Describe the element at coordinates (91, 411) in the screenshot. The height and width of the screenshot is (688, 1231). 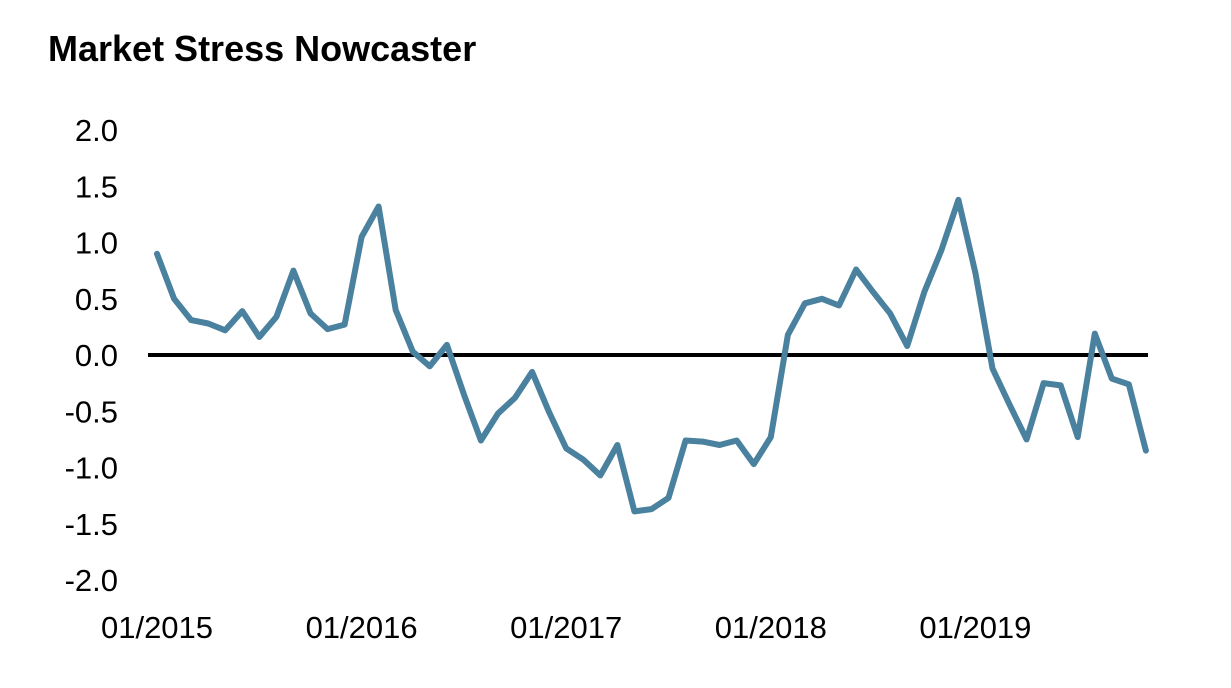
I see `y-tick-label: -0.5` at that location.